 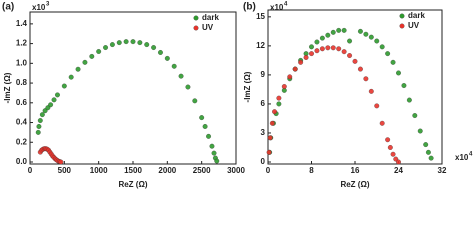 What do you see at coordinates (167, 170) in the screenshot?
I see `x-tick-label: 2000` at bounding box center [167, 170].